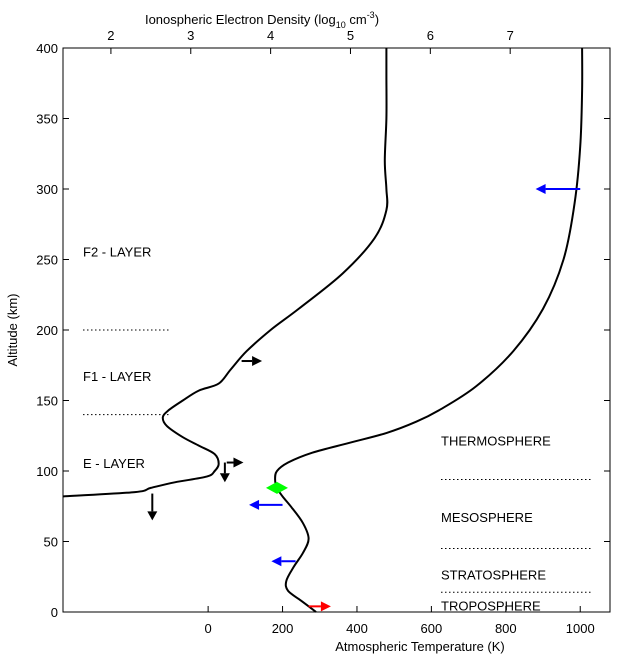 This screenshot has width=625, height=657. What do you see at coordinates (117, 252) in the screenshot?
I see `layer-label: F2 - LAYER` at bounding box center [117, 252].